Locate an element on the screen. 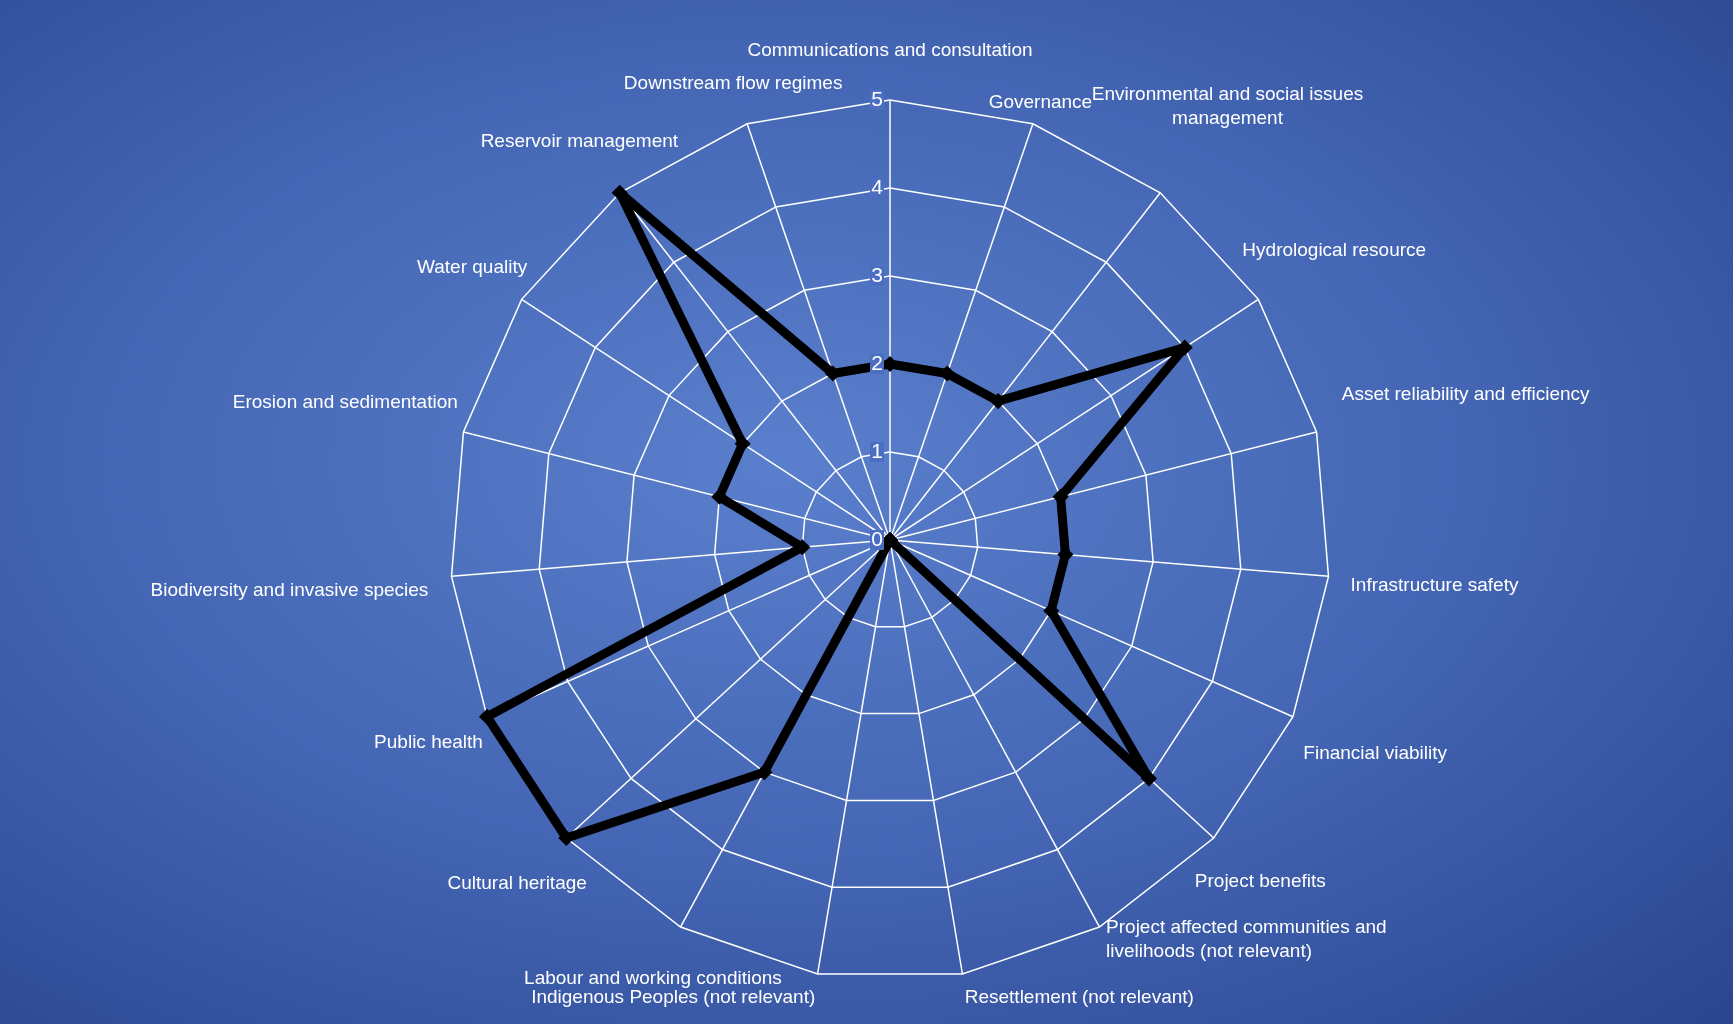  spoke-label: Asset reliability and efficiency is located at coordinates (1466, 394).